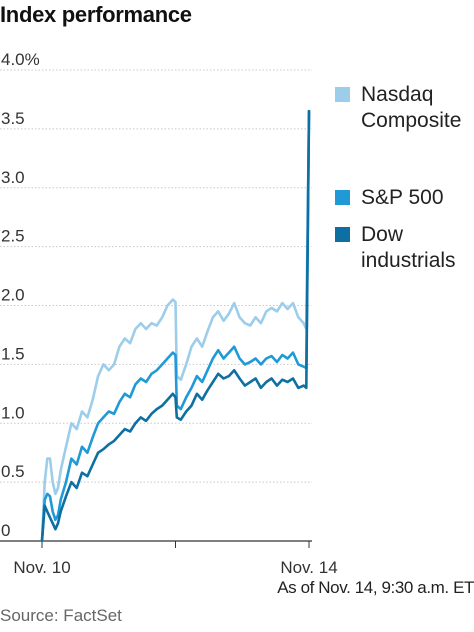  Describe the element at coordinates (13, 177) in the screenshot. I see `y-tick-label: 3.0` at that location.